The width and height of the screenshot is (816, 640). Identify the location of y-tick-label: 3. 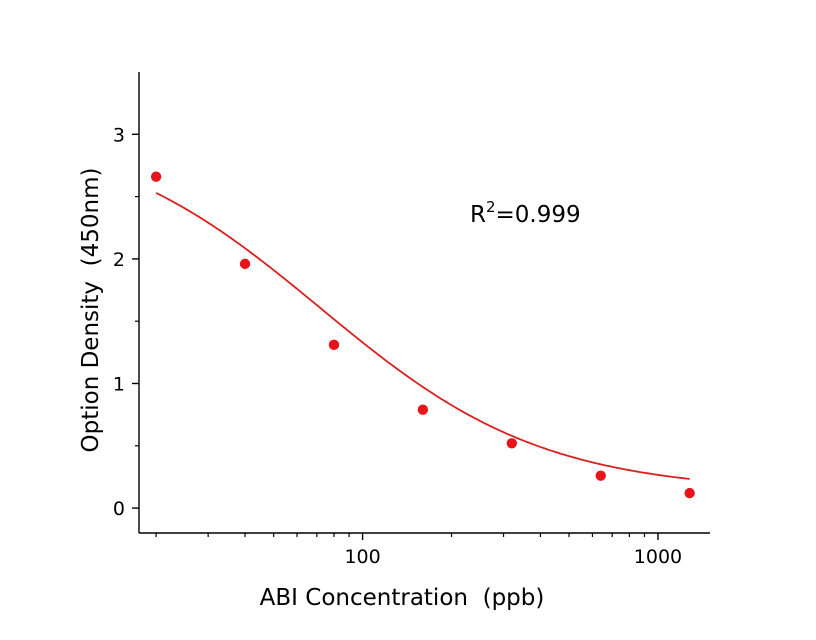
(119, 135).